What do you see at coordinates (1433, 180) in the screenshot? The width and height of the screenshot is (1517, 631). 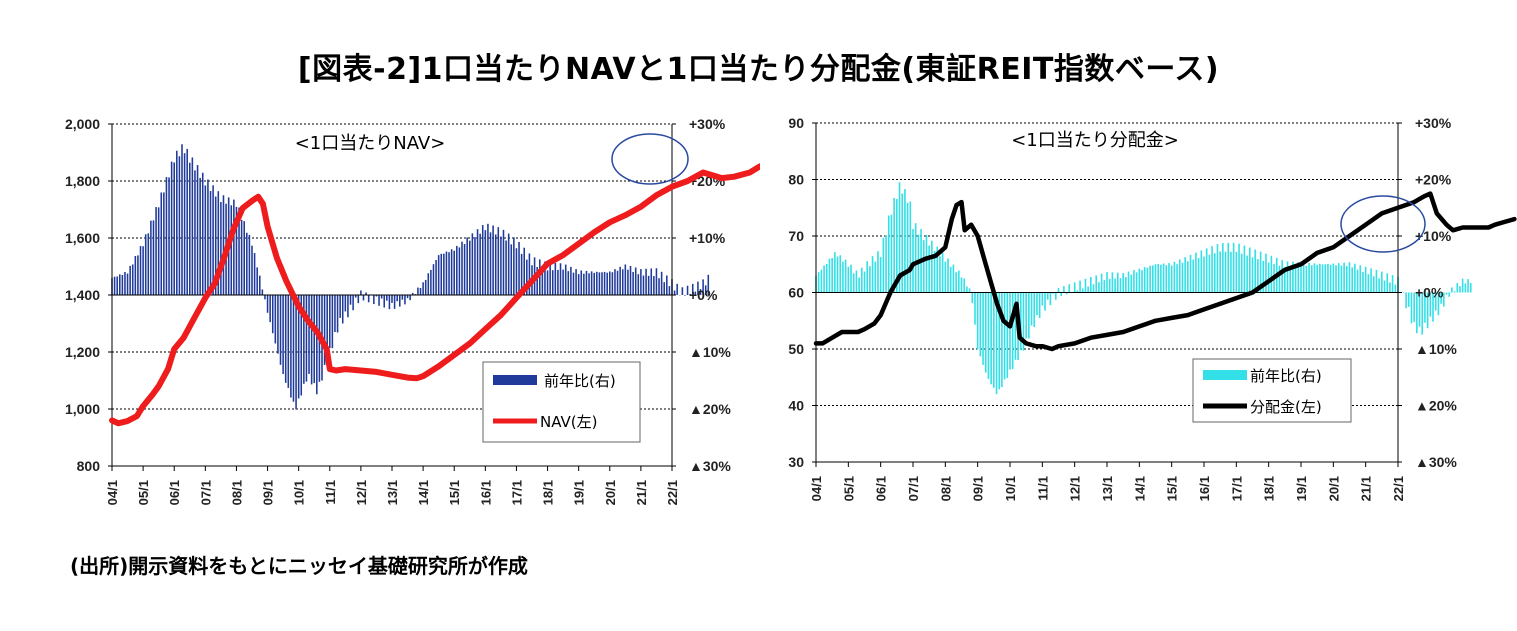 I see `y-right-tick-label: +20%` at bounding box center [1433, 180].